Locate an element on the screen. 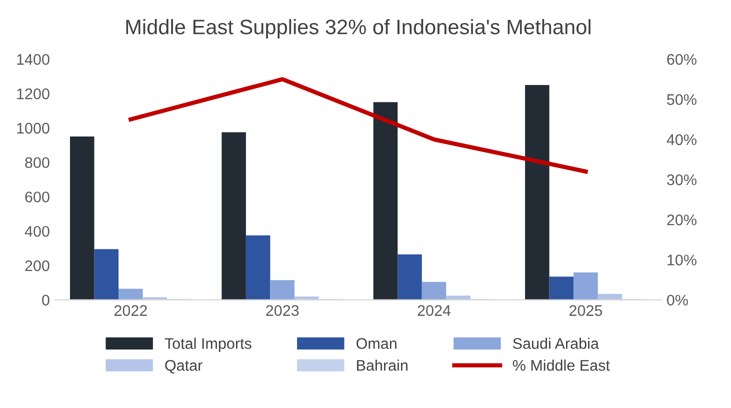 This screenshot has width=731, height=408. y2-tick-label: 60% is located at coordinates (681, 59).